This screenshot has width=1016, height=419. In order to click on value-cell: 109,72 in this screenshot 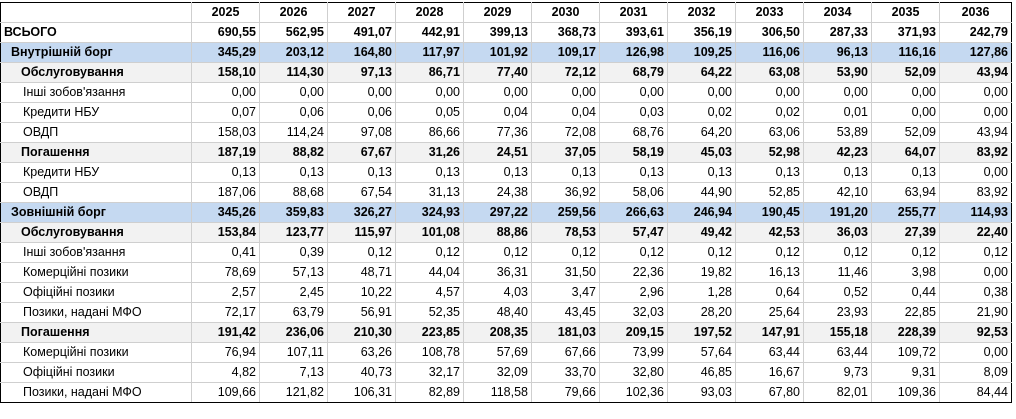, I will do `click(905, 352)`.